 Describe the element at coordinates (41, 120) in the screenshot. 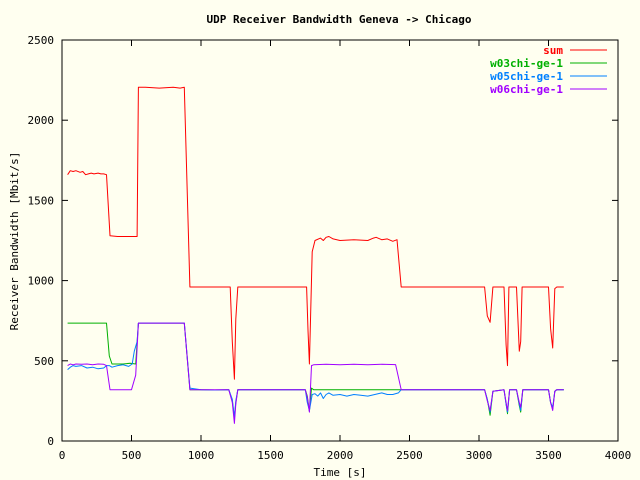

I see `y-tick-label: 2000` at that location.